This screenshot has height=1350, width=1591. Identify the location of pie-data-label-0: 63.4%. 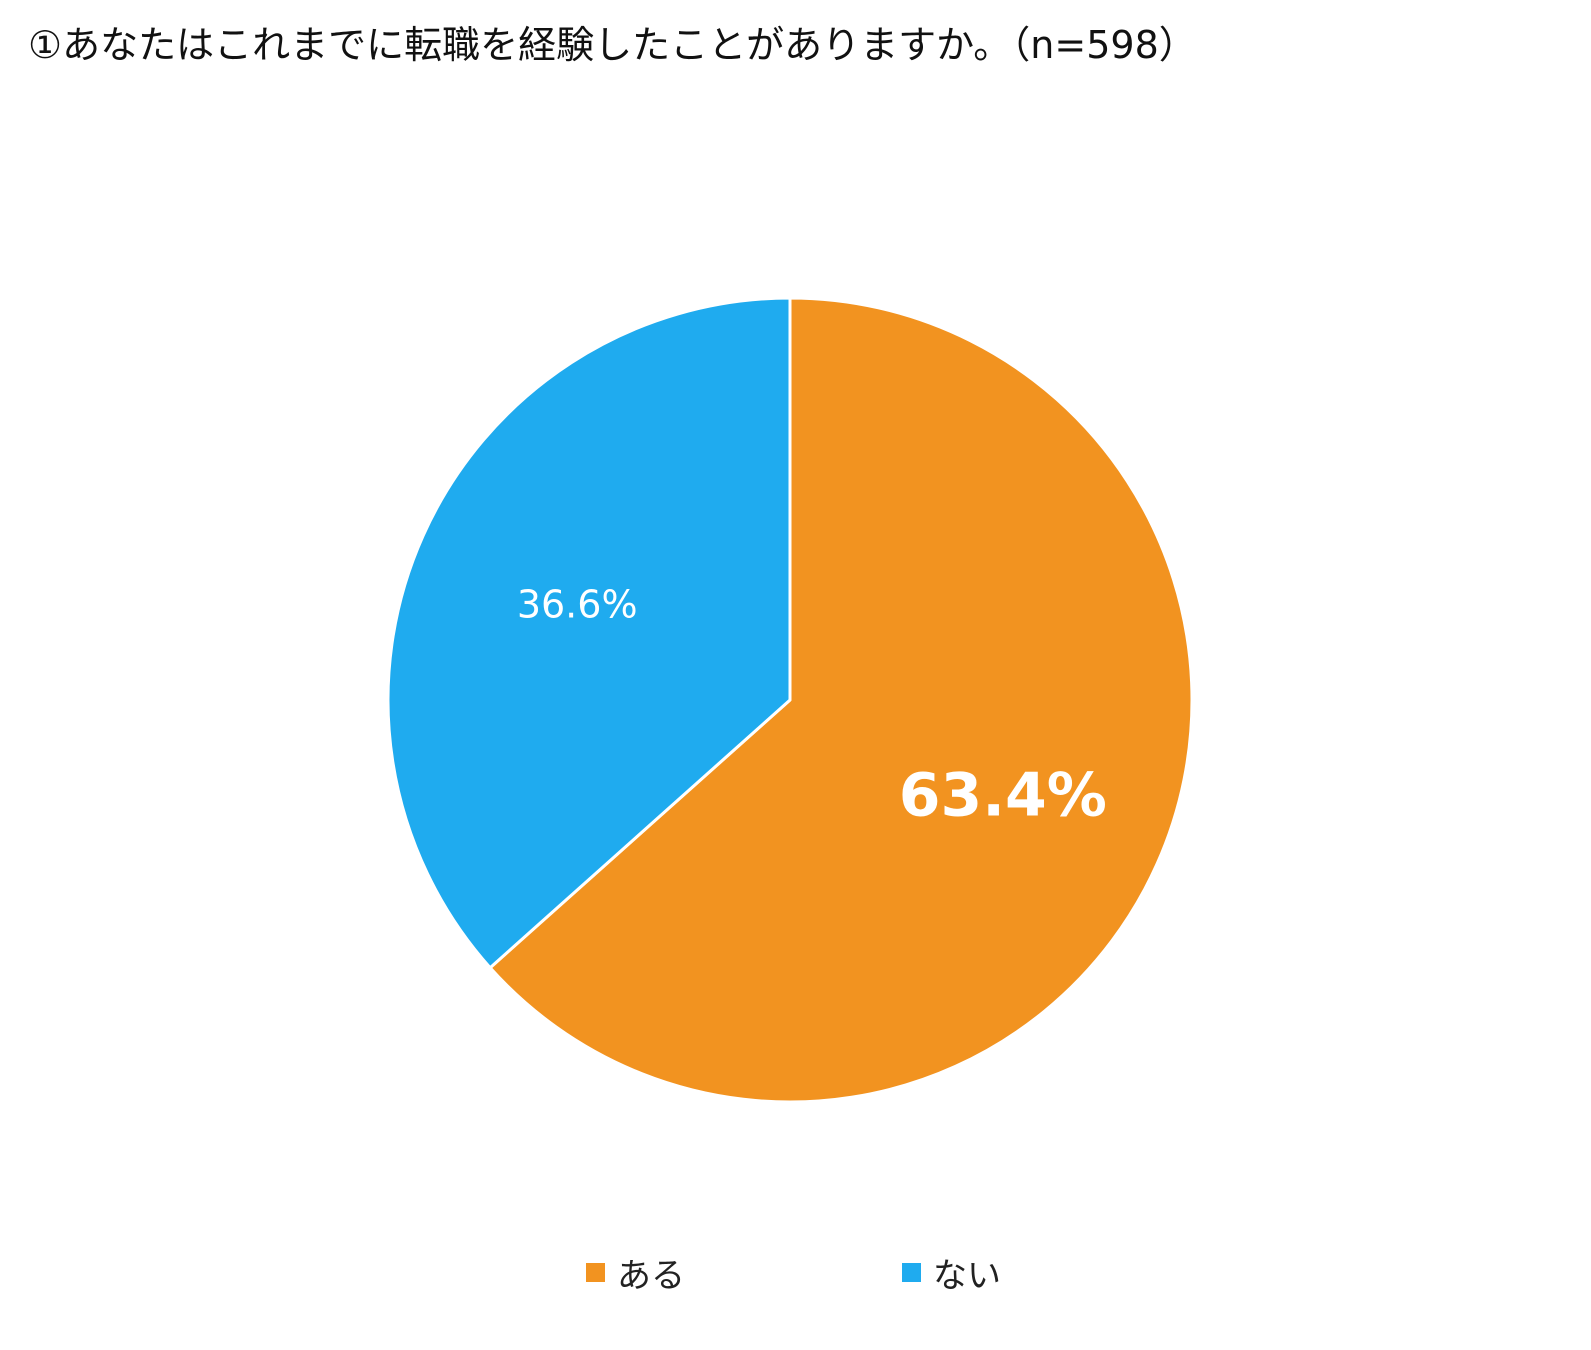
(1003, 795).